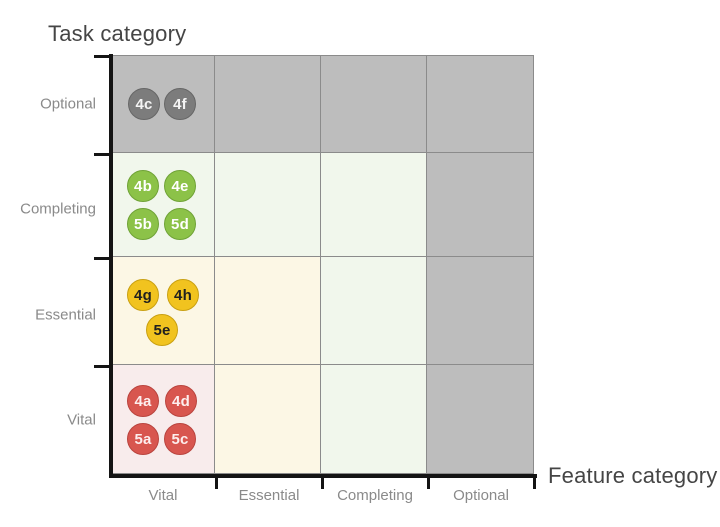 The image size is (720, 527). I want to click on y-tick-essential, so click(103, 258).